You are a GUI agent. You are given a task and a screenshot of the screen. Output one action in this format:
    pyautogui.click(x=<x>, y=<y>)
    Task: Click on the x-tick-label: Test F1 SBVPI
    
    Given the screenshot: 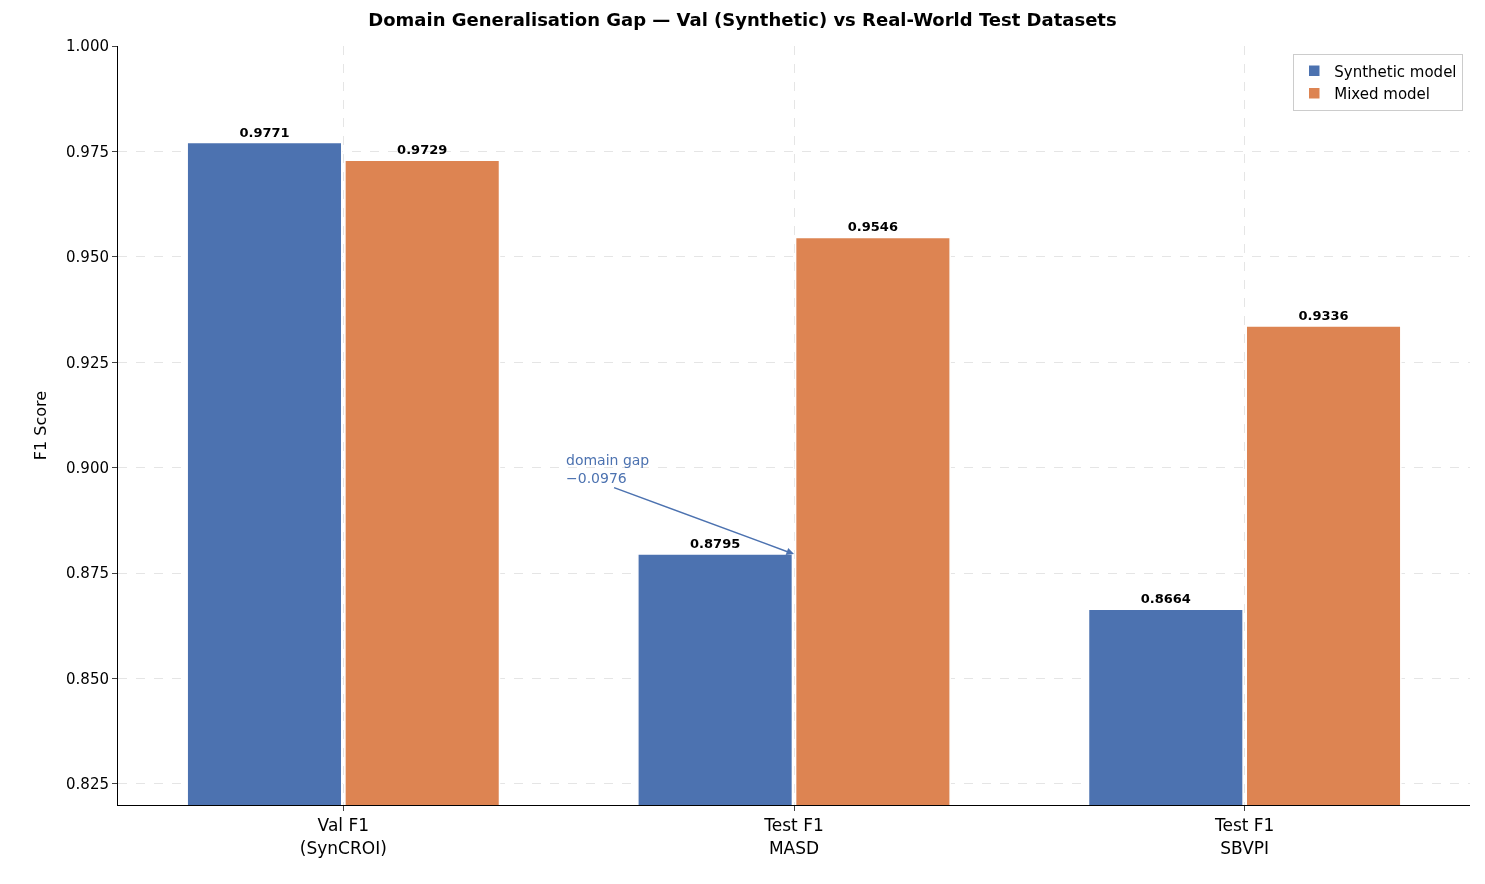 What is the action you would take?
    pyautogui.click(x=1244, y=836)
    